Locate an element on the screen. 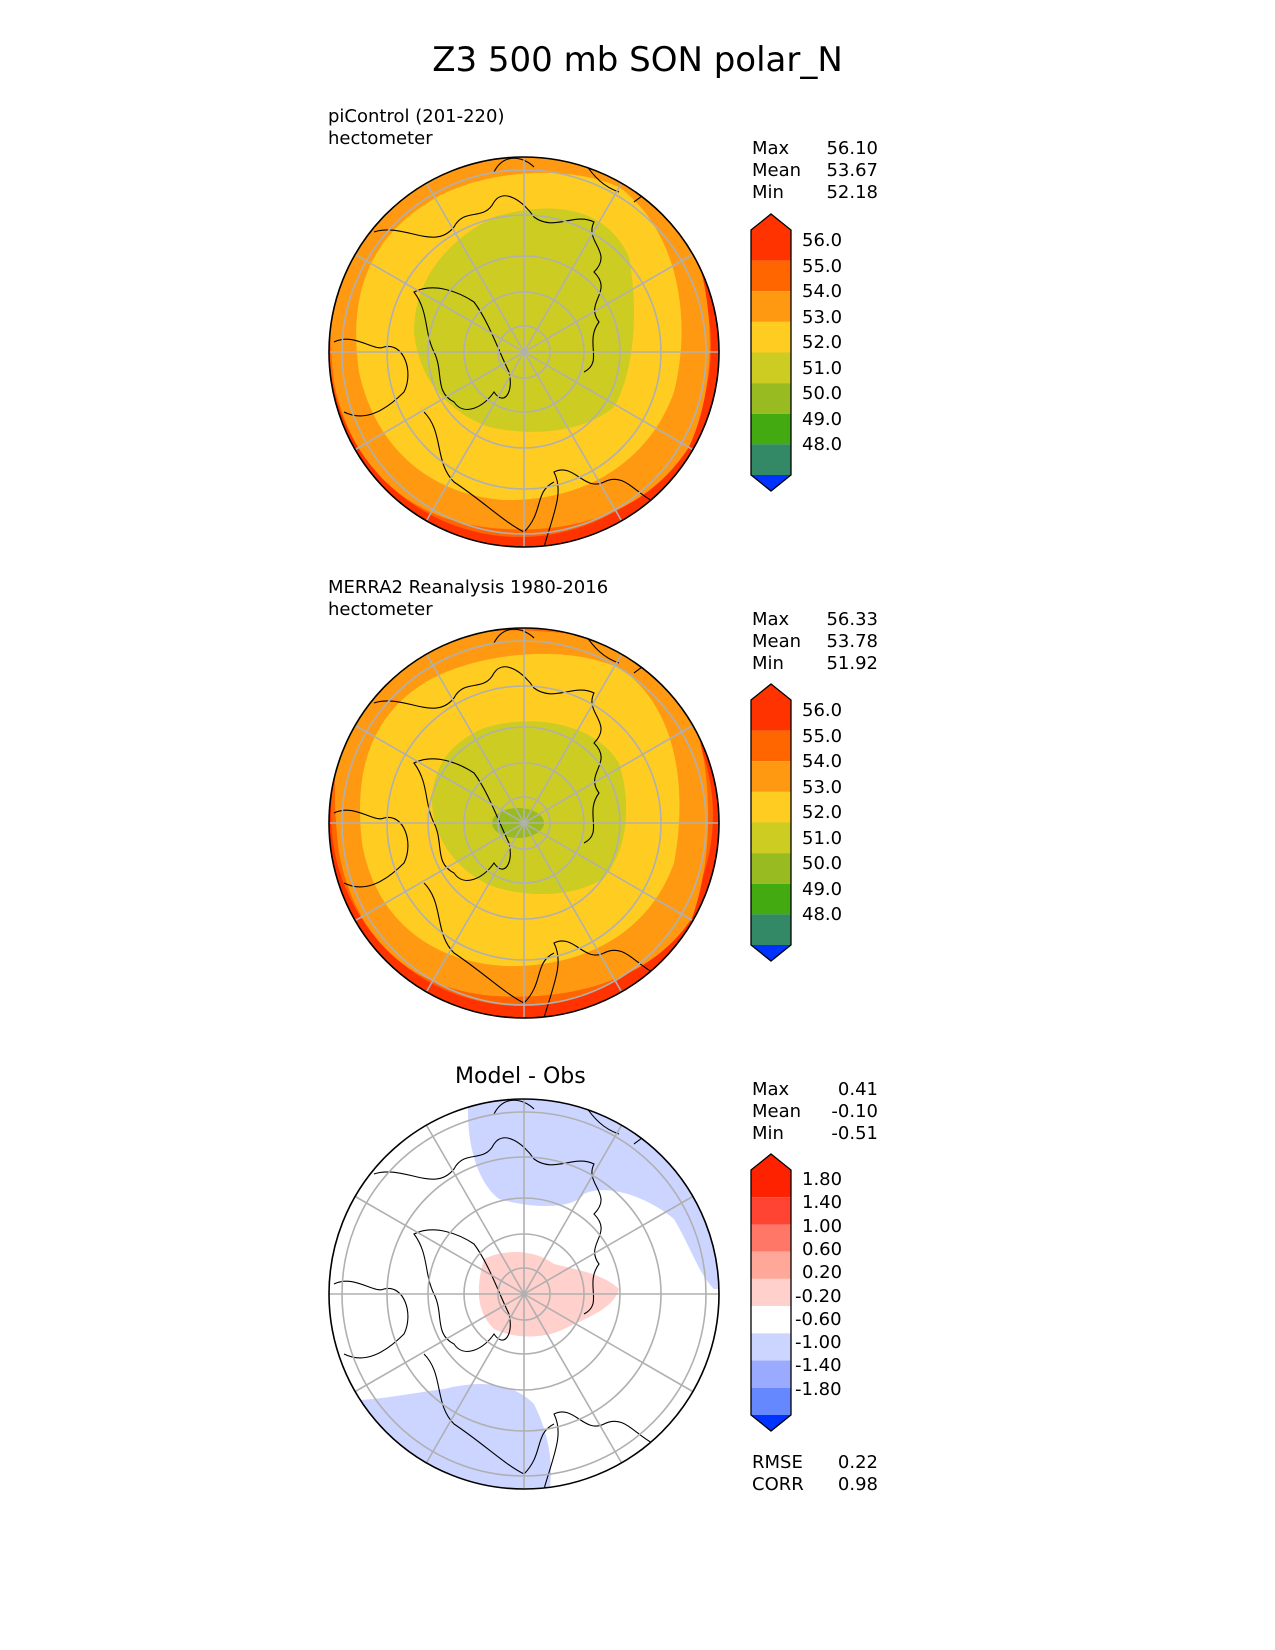 The image size is (1275, 1650). colorbar-tick: -0.20 is located at coordinates (818, 1296).